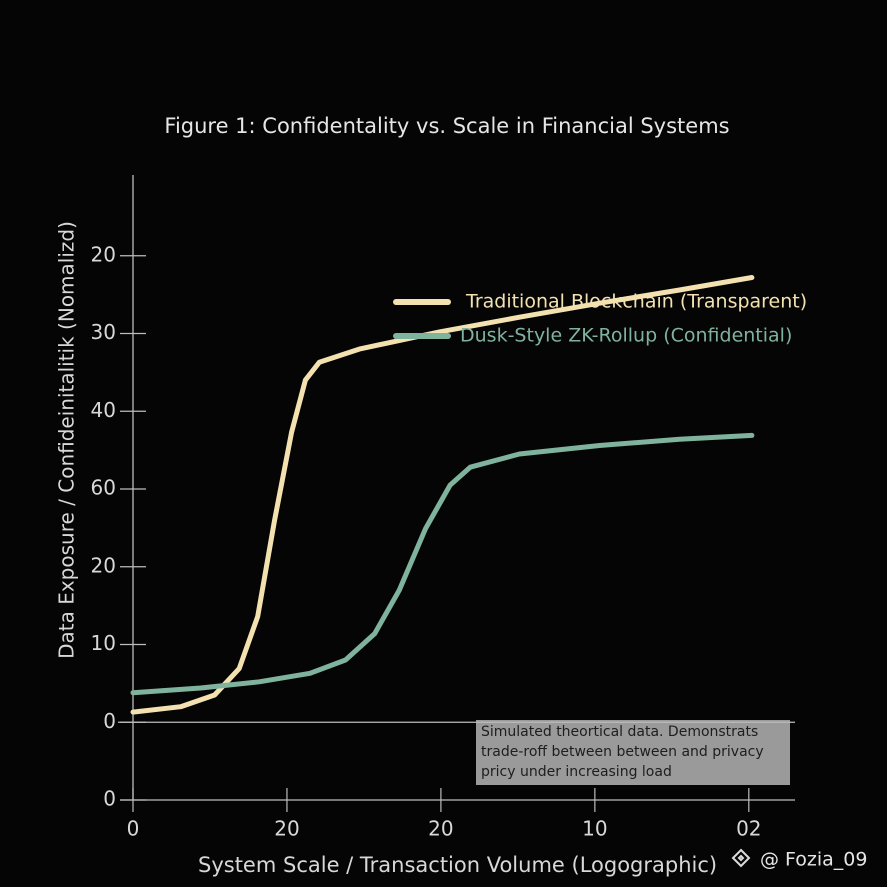  What do you see at coordinates (103, 410) in the screenshot?
I see `y-tick-label: 40` at bounding box center [103, 410].